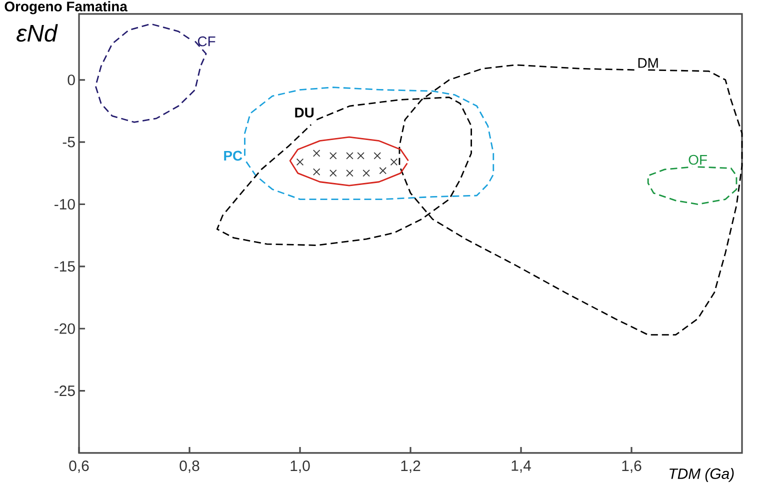 This screenshot has height=488, width=777. Describe the element at coordinates (64, 266) in the screenshot. I see `y-tick-label: -15` at that location.